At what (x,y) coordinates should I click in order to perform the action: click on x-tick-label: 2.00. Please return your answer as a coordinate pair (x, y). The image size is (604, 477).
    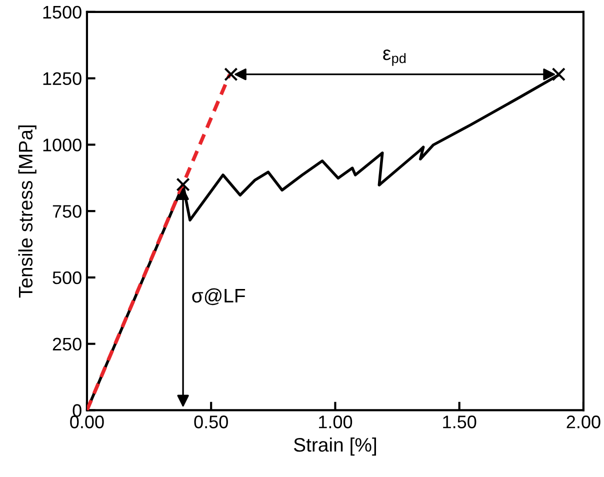
    Looking at the image, I should click on (583, 422).